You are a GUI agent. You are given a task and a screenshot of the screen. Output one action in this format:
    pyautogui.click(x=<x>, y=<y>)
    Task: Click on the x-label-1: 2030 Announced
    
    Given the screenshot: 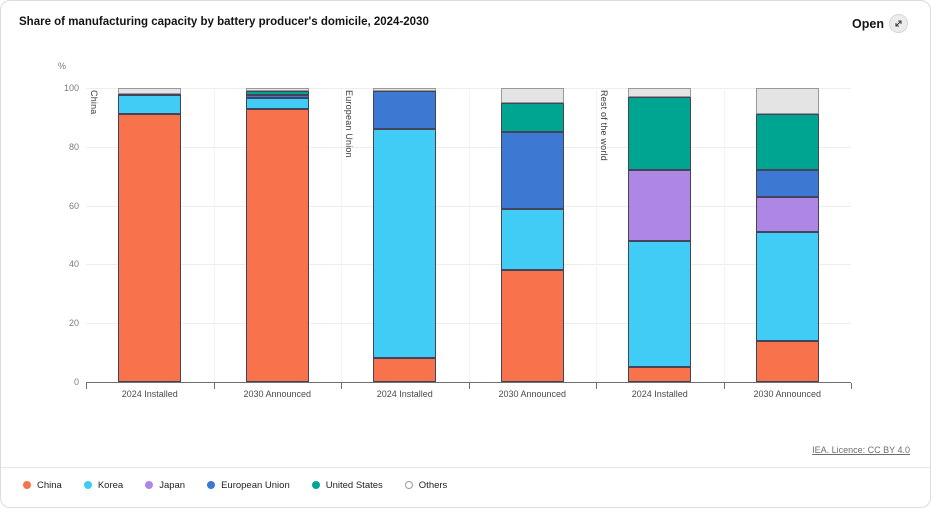 What is the action you would take?
    pyautogui.click(x=277, y=394)
    